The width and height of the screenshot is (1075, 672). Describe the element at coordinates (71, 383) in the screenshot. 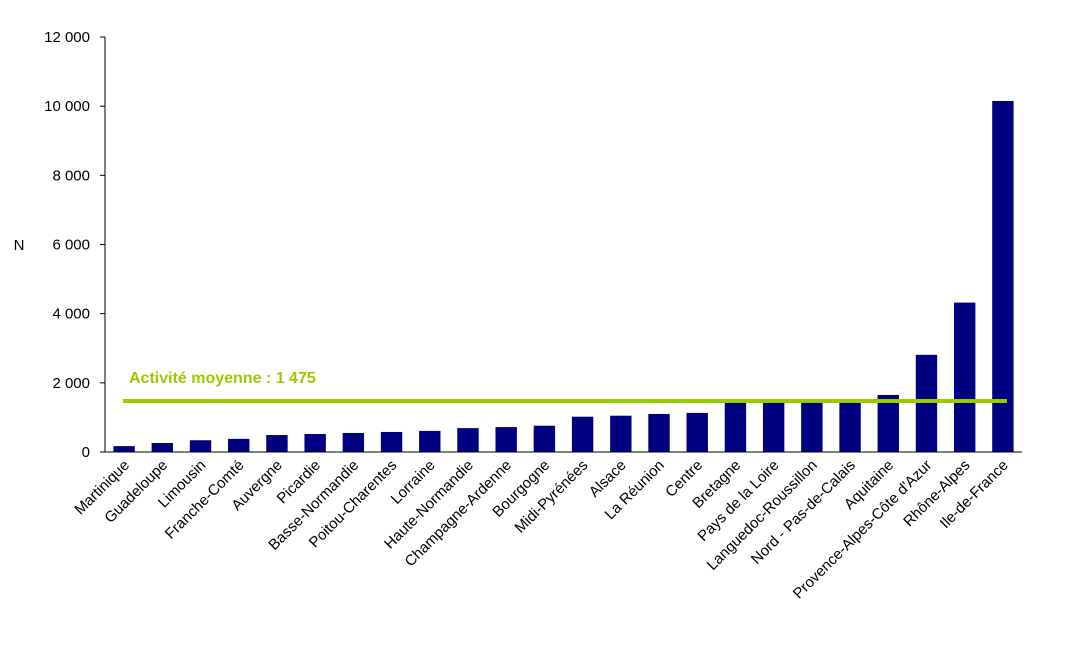

I see `y-tick-label: 2 000` at that location.